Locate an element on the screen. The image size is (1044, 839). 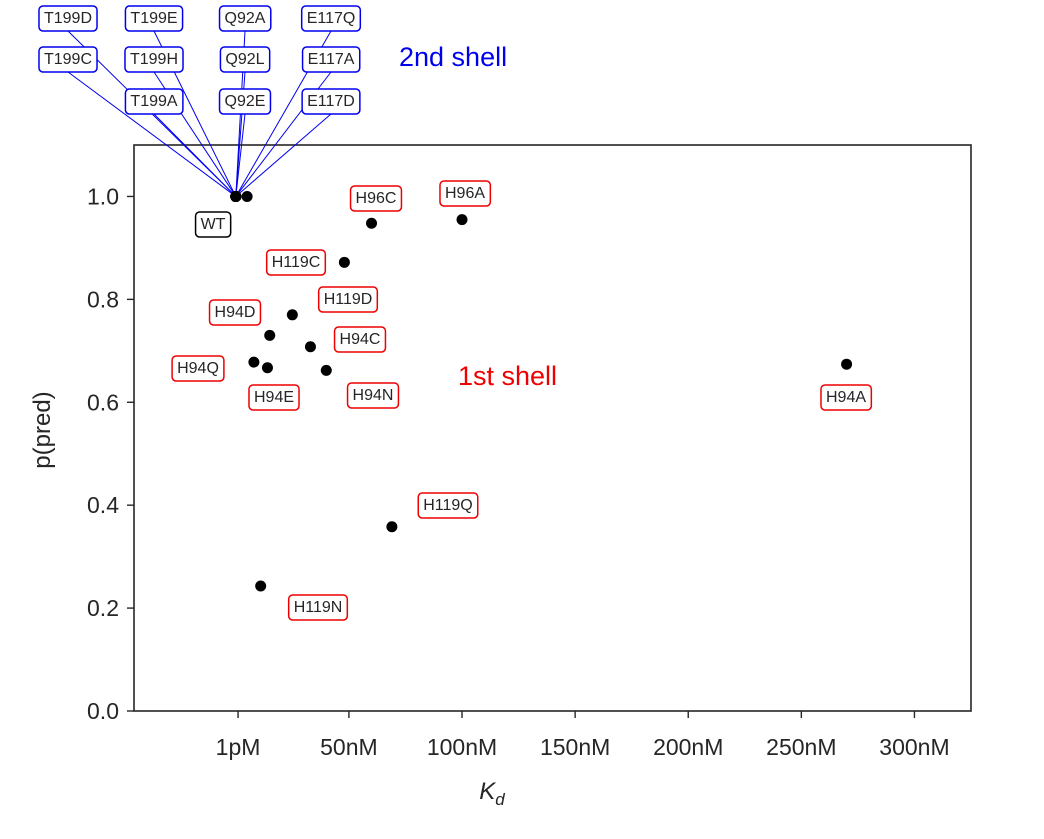
label-text: Q92L is located at coordinates (244, 59).